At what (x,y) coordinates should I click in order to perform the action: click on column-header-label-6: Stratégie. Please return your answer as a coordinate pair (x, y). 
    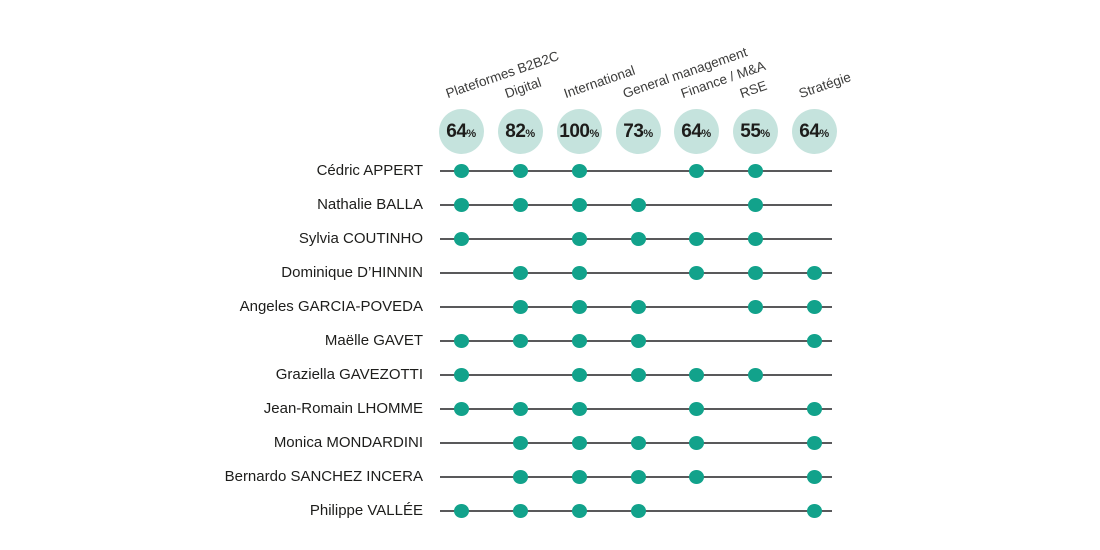
    Looking at the image, I should click on (824, 85).